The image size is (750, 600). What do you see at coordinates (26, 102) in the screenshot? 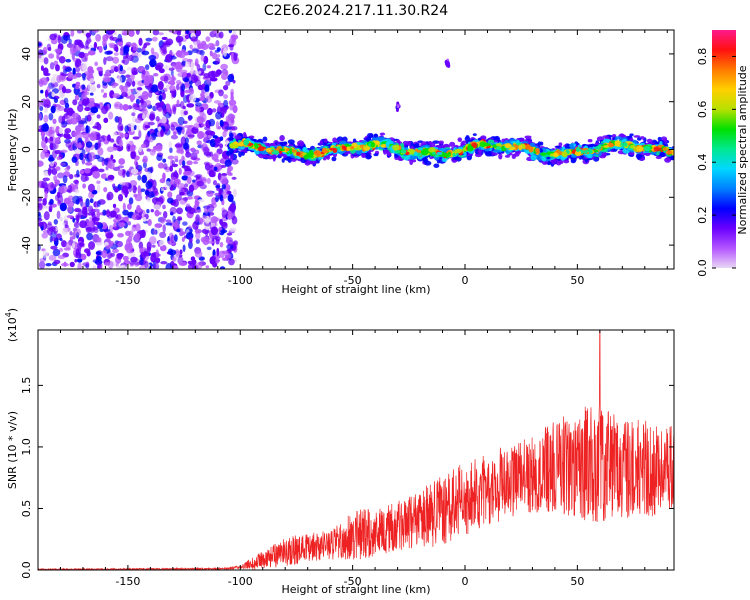
I see `spectrogram-y-tick-label: 20` at bounding box center [26, 102].